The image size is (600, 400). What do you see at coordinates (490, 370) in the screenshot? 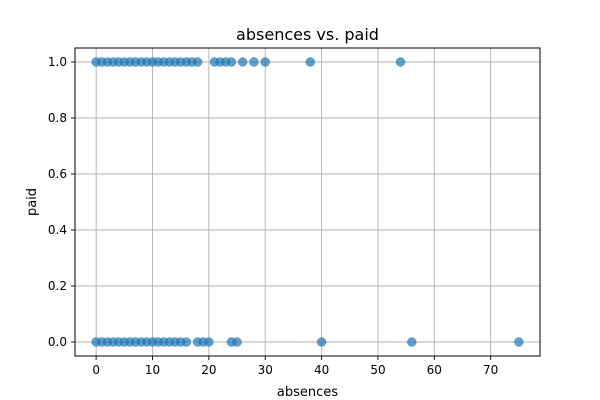
I see `x-tick-label: 70` at bounding box center [490, 370].